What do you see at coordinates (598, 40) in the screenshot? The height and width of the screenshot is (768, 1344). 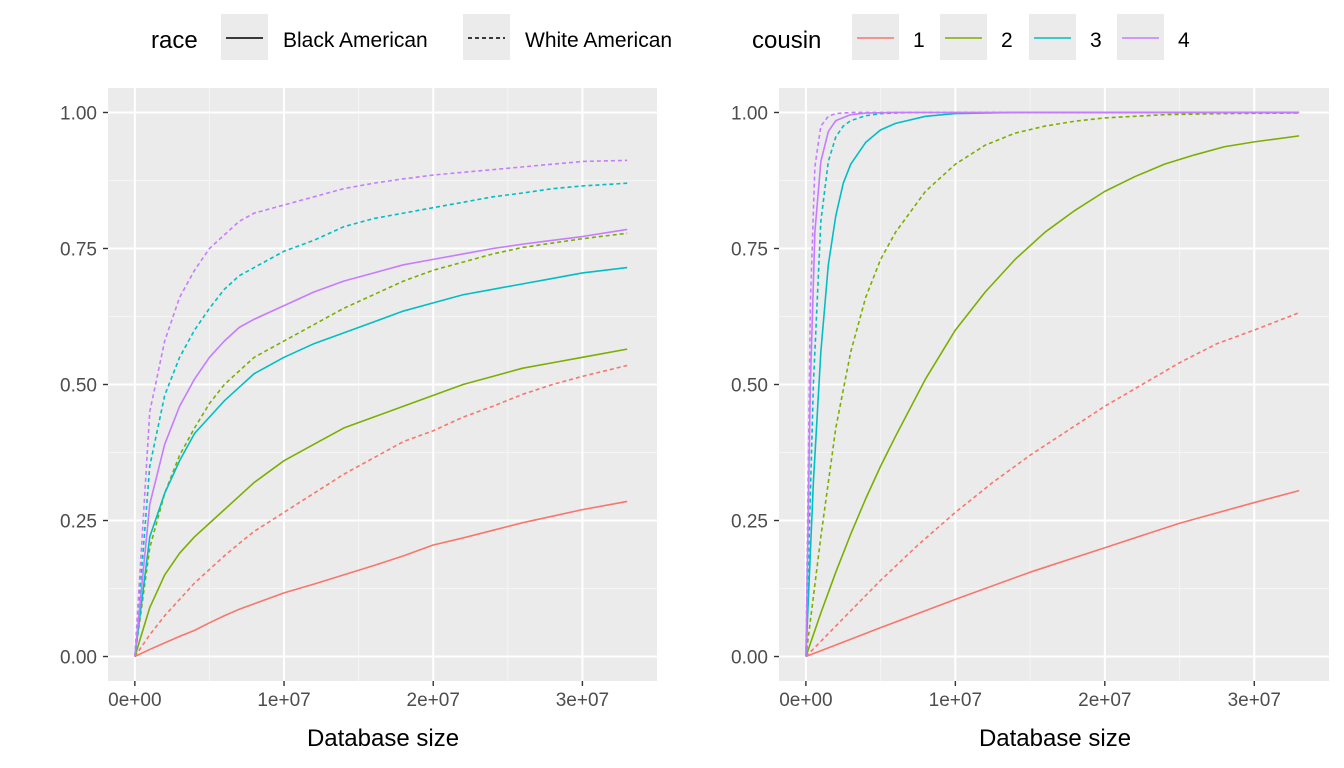 I see `legend-race-label-white: White American` at bounding box center [598, 40].